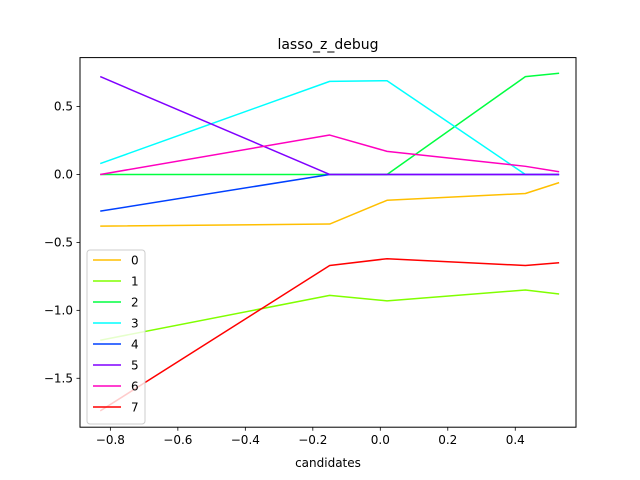 Image resolution: width=640 pixels, height=480 pixels. Describe the element at coordinates (380, 440) in the screenshot. I see `x-tick-label: 0.0` at that location.